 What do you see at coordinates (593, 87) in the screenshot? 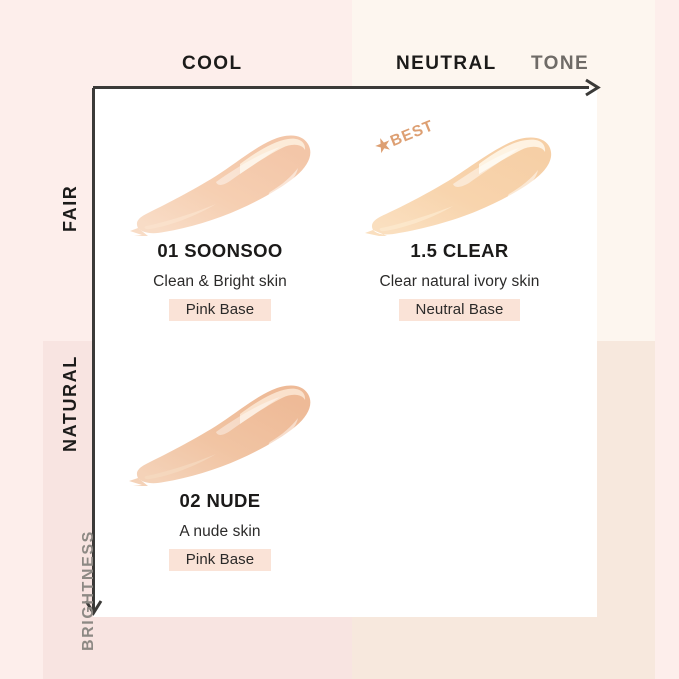
I see `tone-axis-arrow-icon` at bounding box center [593, 87].